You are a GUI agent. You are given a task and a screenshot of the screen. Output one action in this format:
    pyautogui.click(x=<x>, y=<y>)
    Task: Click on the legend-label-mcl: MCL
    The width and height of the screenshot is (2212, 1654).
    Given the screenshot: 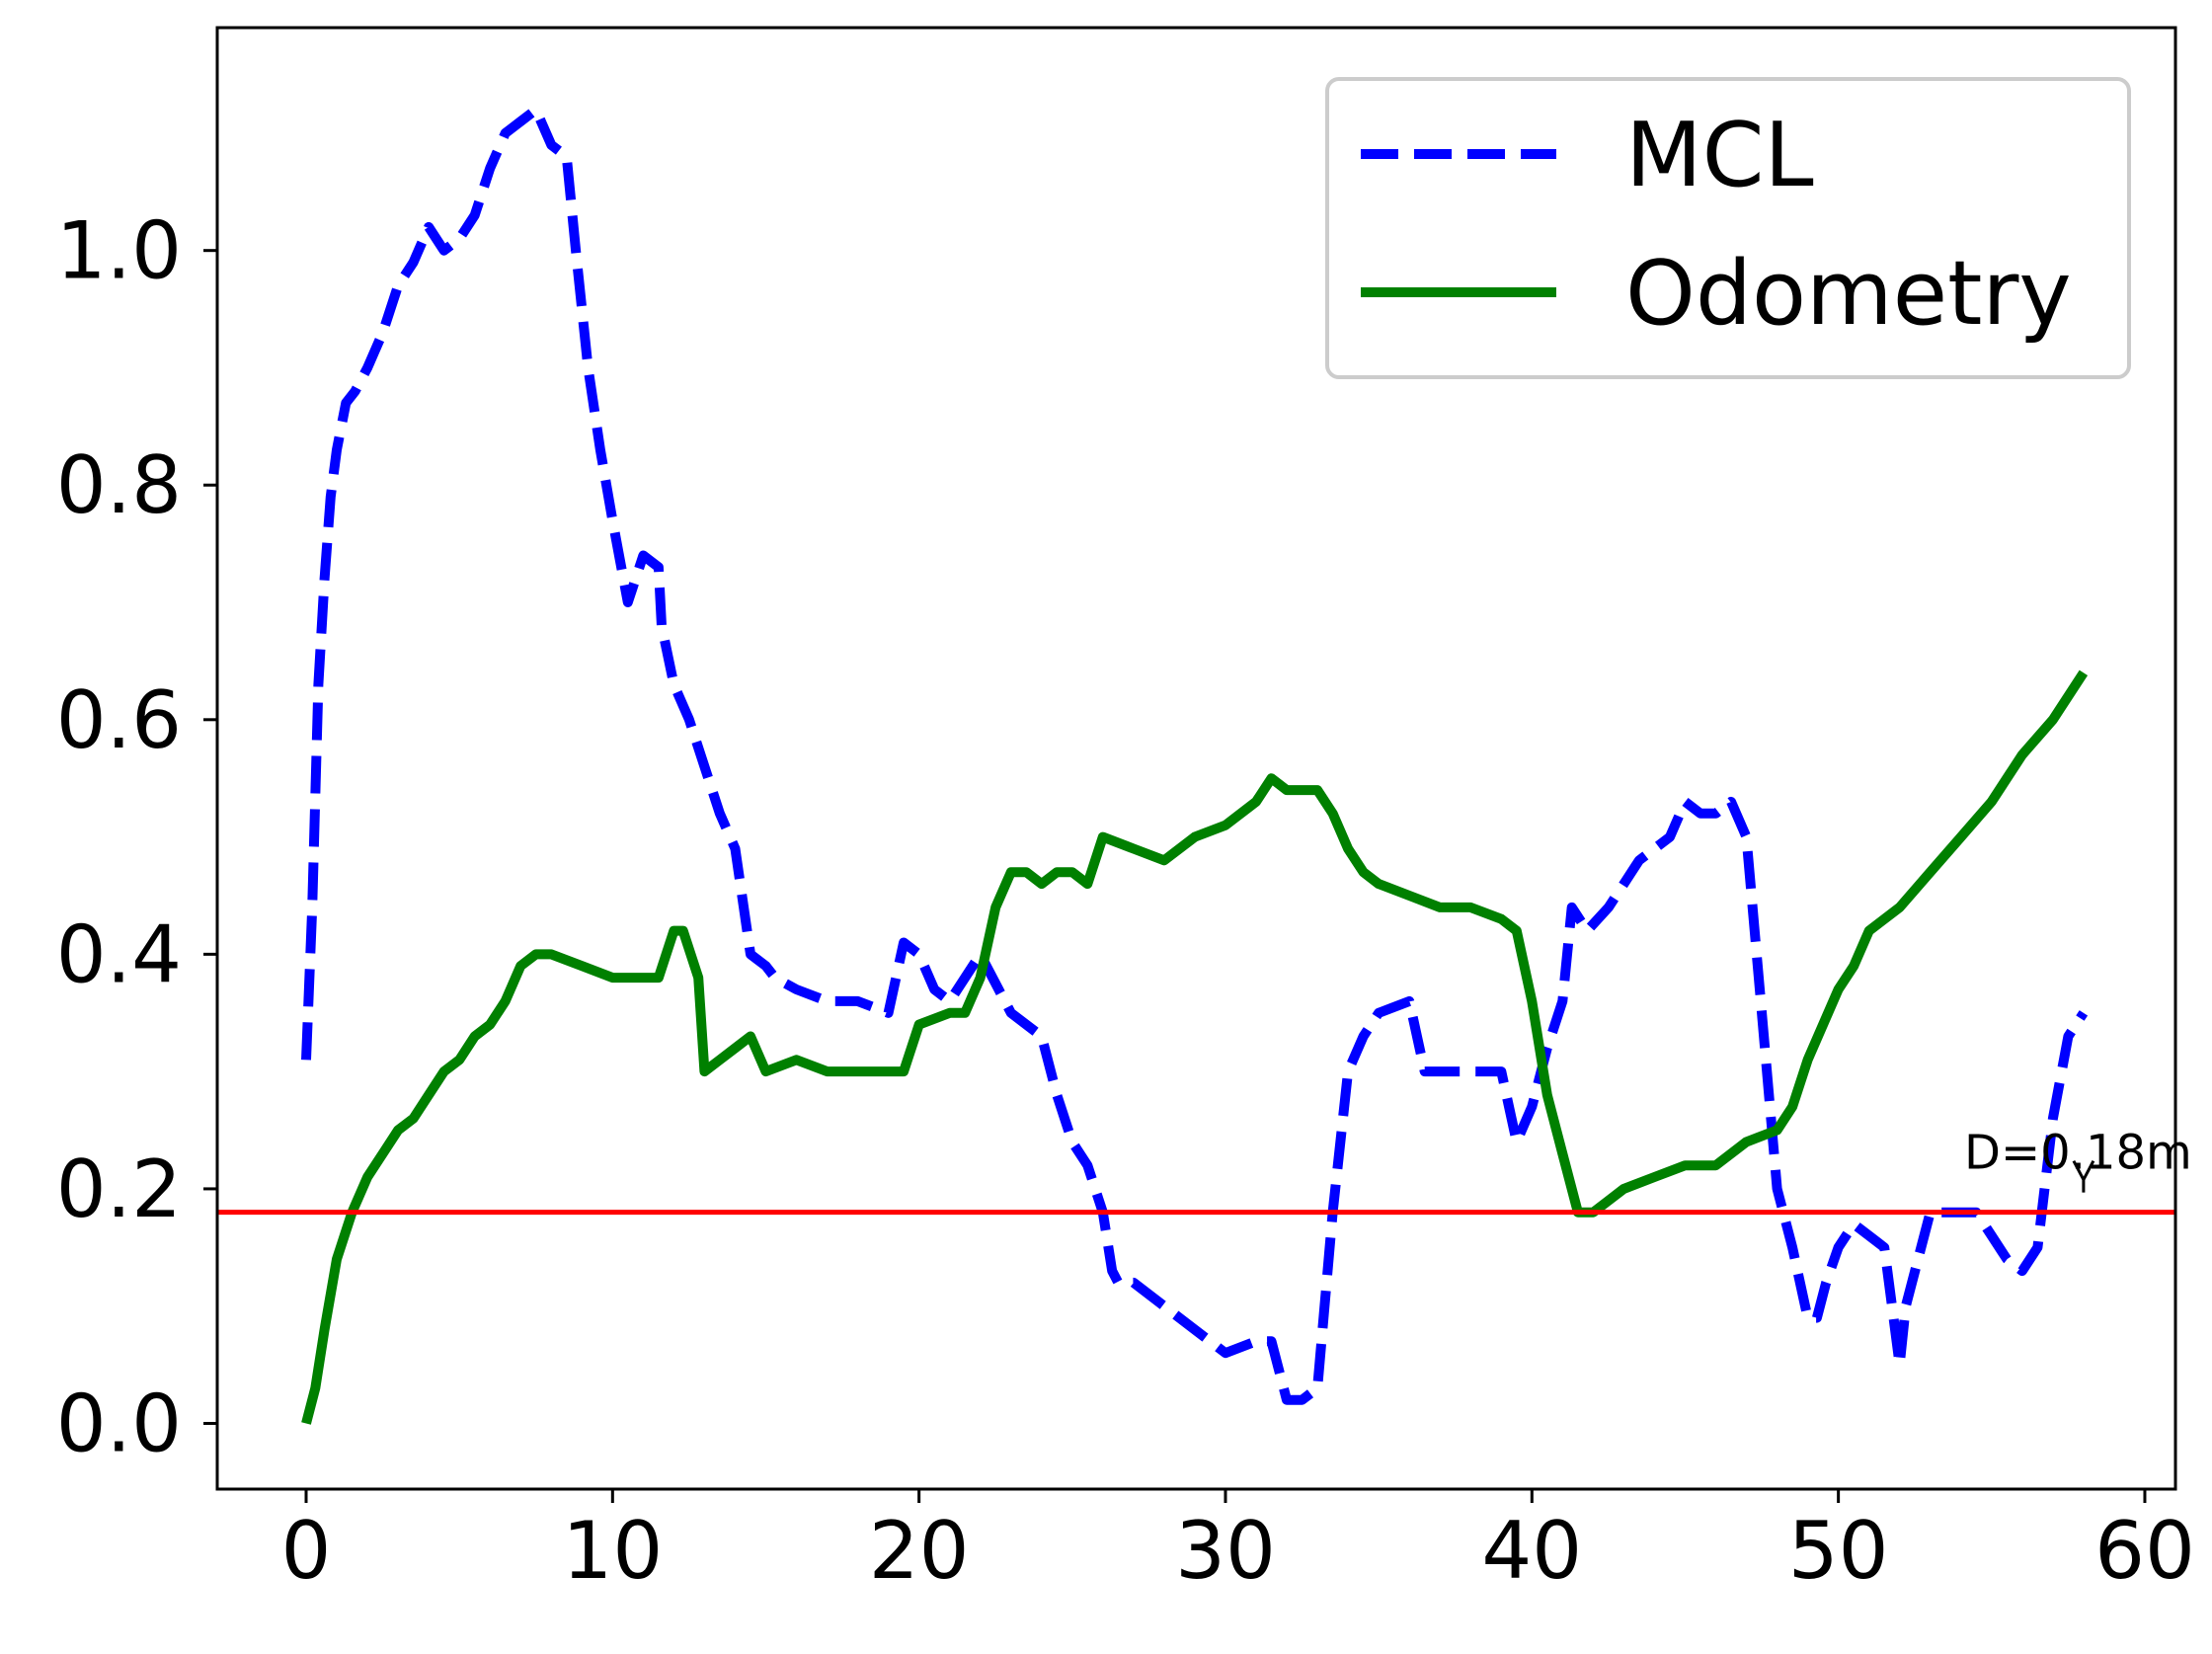 What is the action you would take?
    pyautogui.click(x=1720, y=155)
    